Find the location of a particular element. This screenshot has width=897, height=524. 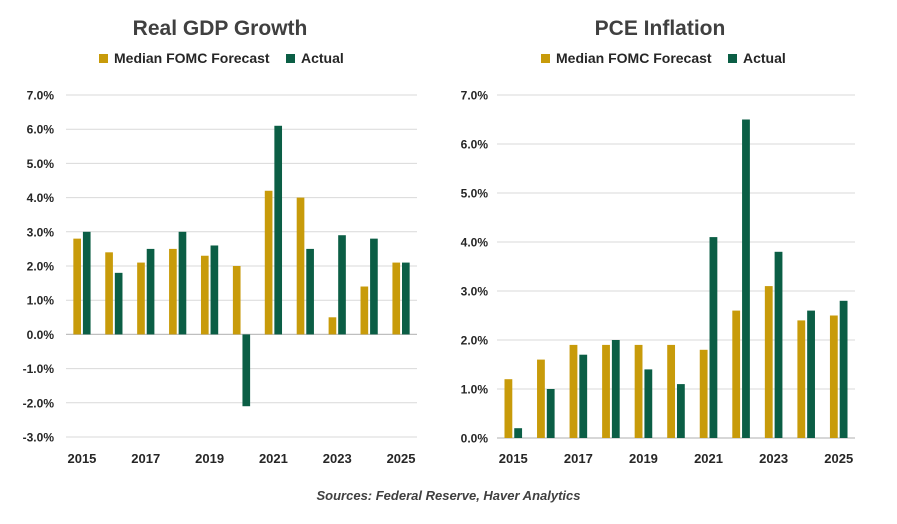

gdp-x-tick-label: 2025 is located at coordinates (401, 458).